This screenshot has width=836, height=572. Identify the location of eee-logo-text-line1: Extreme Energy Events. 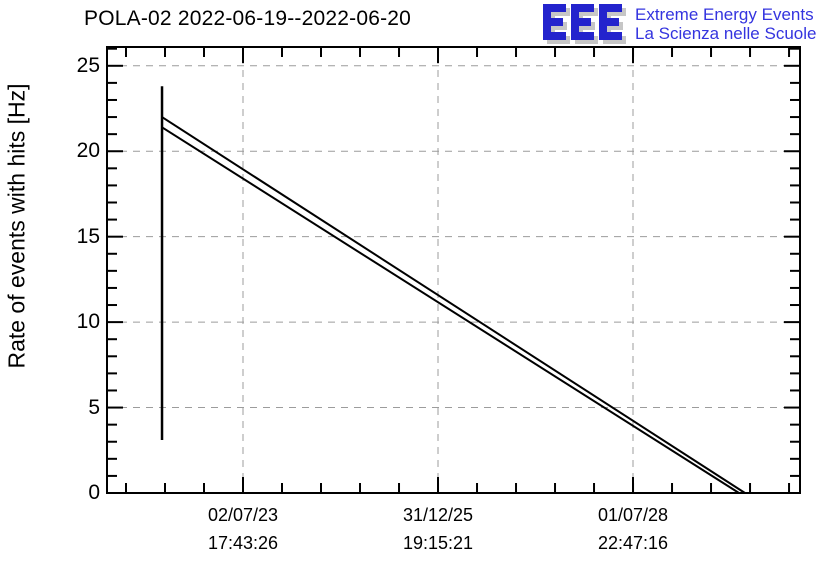
(724, 14).